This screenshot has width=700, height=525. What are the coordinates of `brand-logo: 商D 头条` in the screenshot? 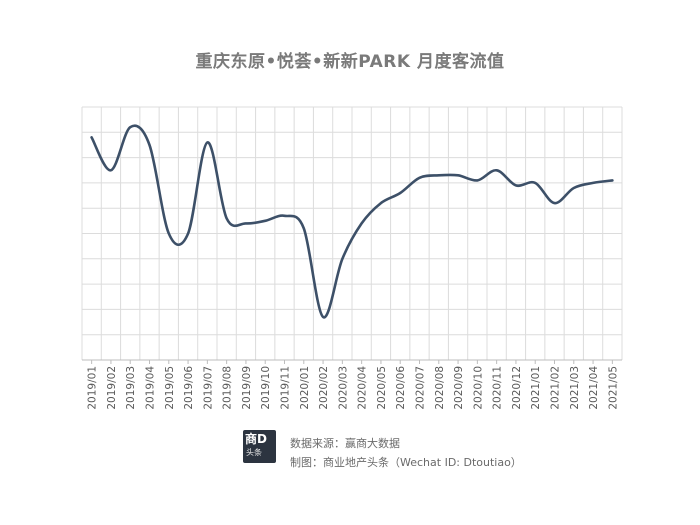 It's located at (259, 446).